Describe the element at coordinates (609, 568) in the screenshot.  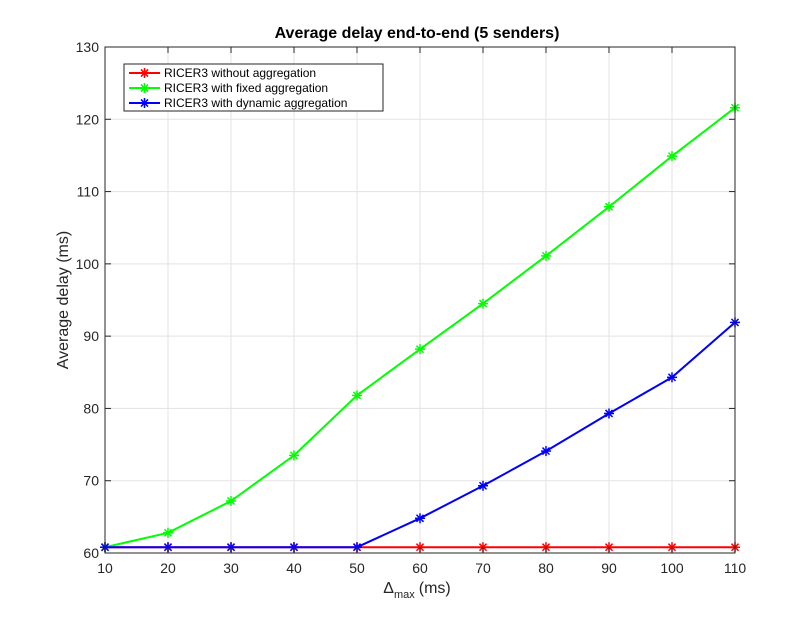
I see `x-tick-label: 90` at that location.